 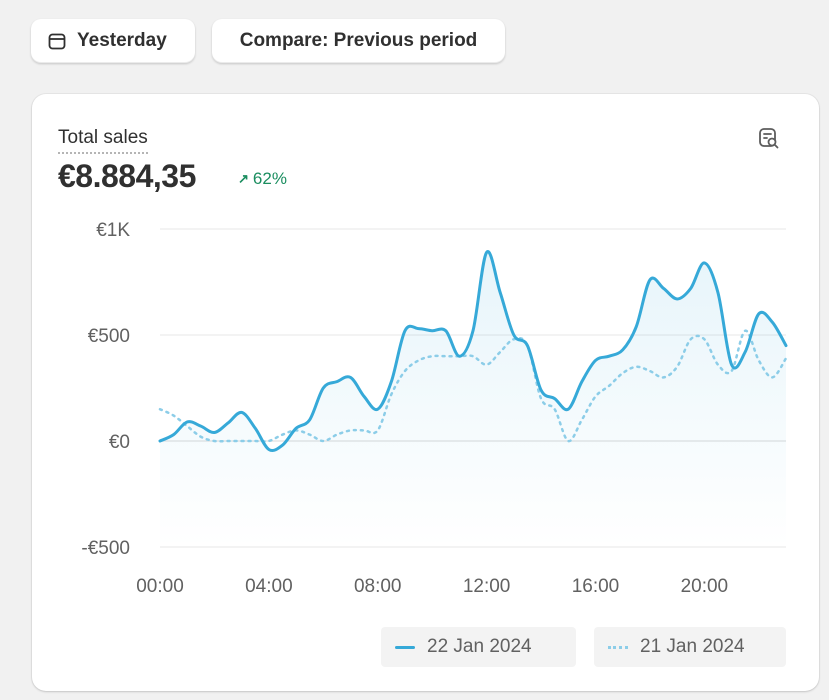 I want to click on metric-title: Total sales, so click(x=103, y=140).